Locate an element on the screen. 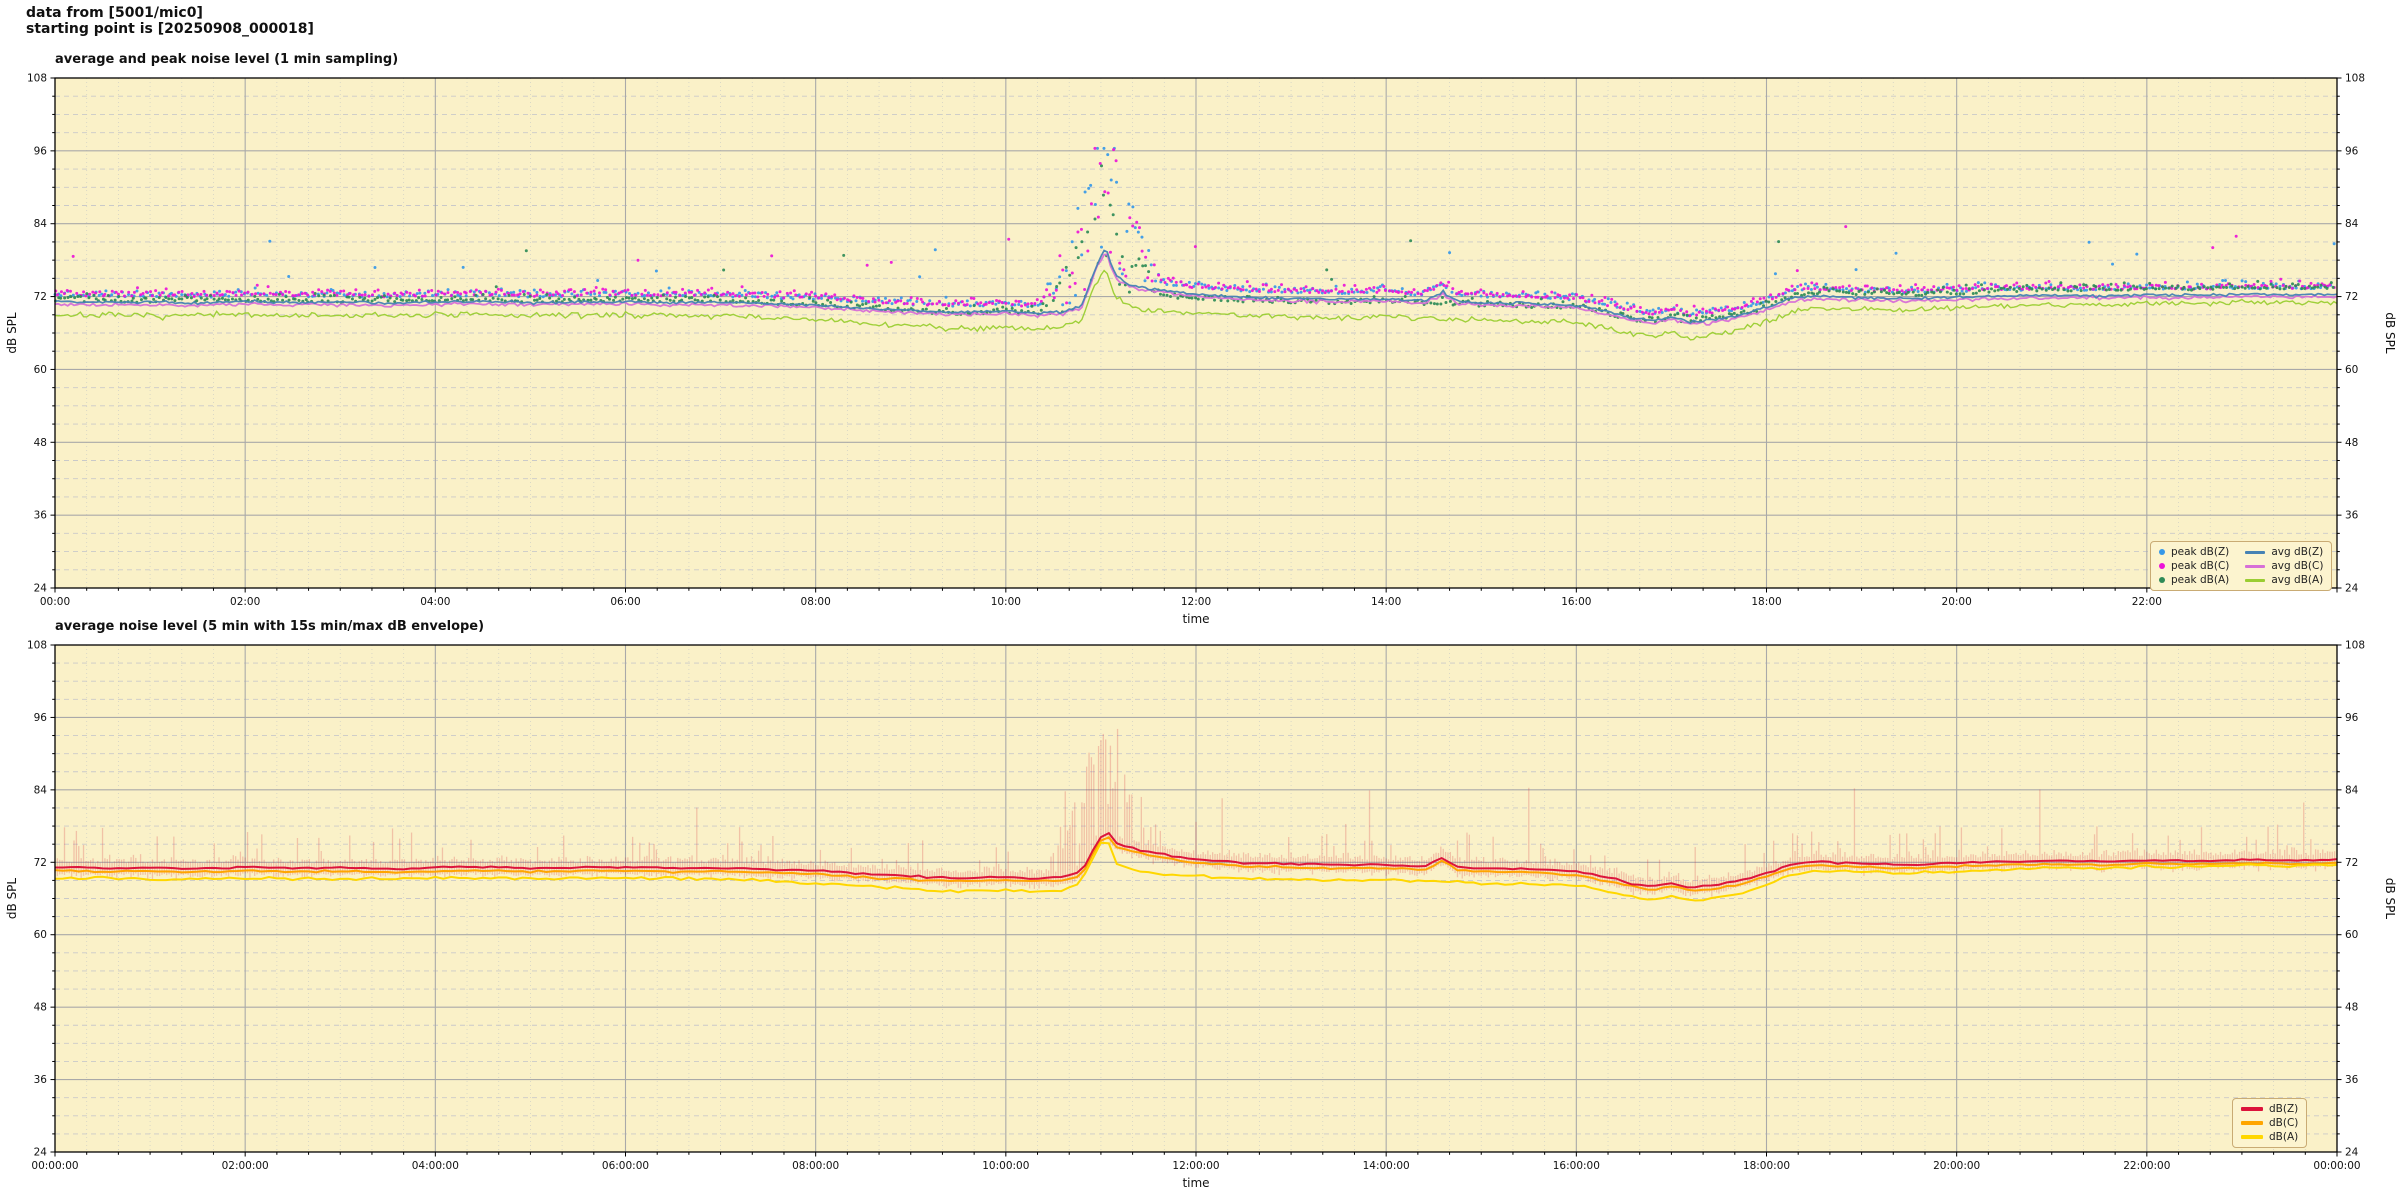 The height and width of the screenshot is (1200, 2400). avg-dba-line-icon is located at coordinates (2255, 580).